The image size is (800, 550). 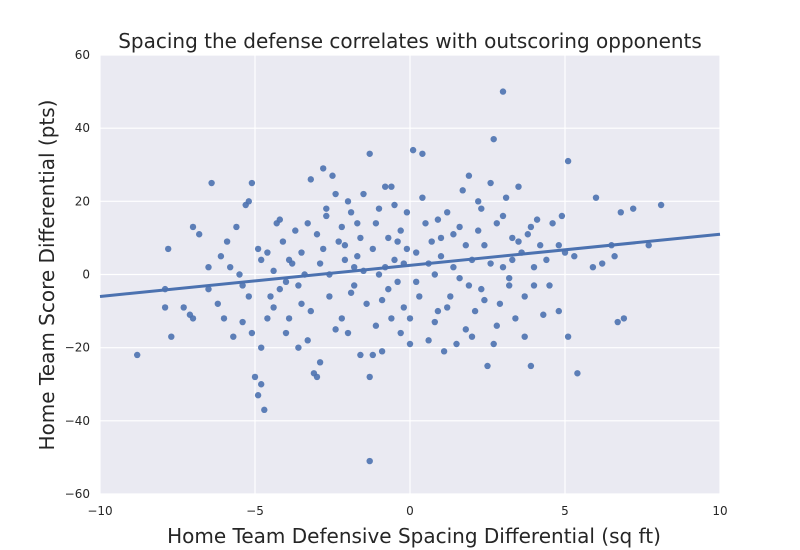 What do you see at coordinates (565, 511) in the screenshot?
I see `x-tick-label: 5` at bounding box center [565, 511].